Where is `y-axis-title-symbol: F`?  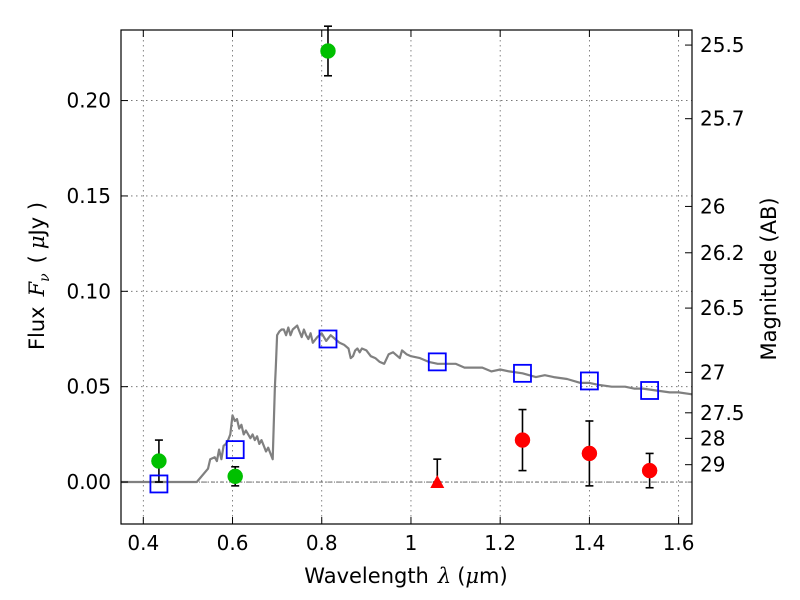 y-axis-title-symbol: F is located at coordinates (37, 288).